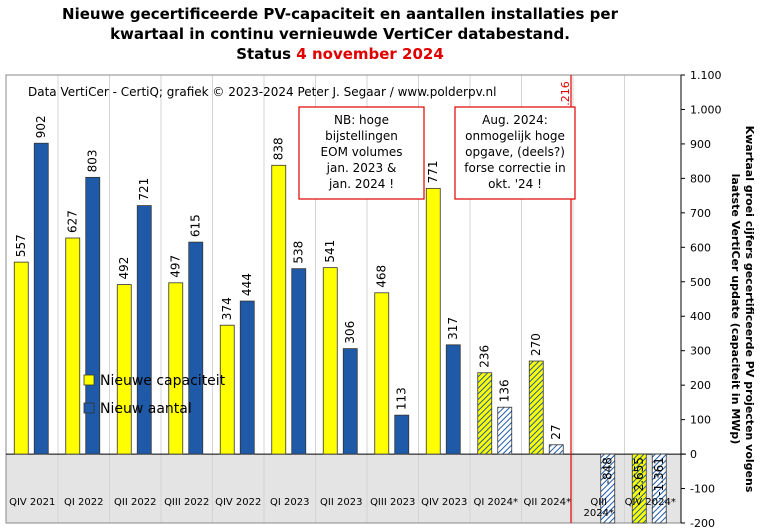 Image resolution: width=761 pixels, height=531 pixels. What do you see at coordinates (700, 282) in the screenshot?
I see `y-tick-label: 500` at bounding box center [700, 282].